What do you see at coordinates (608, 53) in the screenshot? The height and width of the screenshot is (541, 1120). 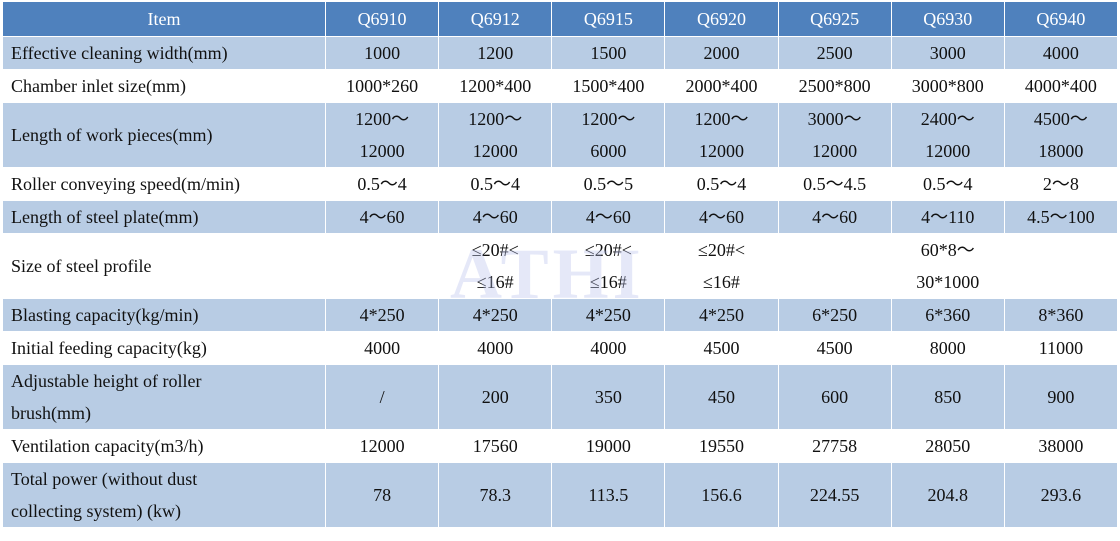 I see `cell: 1500` at bounding box center [608, 53].